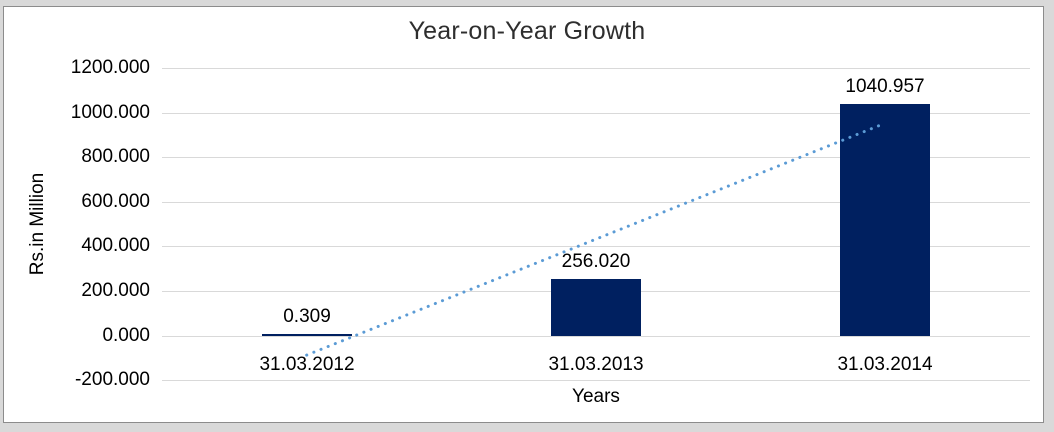 This screenshot has width=1054, height=432. I want to click on bar-31.03.2012, so click(307, 334).